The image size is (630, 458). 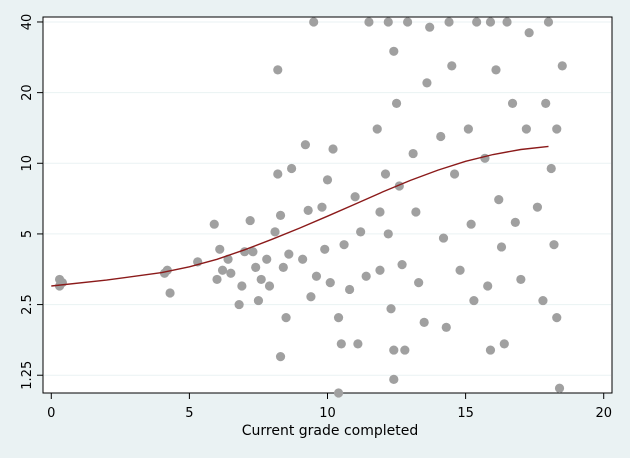 I want to click on x-tick-label: 10, so click(x=327, y=413).